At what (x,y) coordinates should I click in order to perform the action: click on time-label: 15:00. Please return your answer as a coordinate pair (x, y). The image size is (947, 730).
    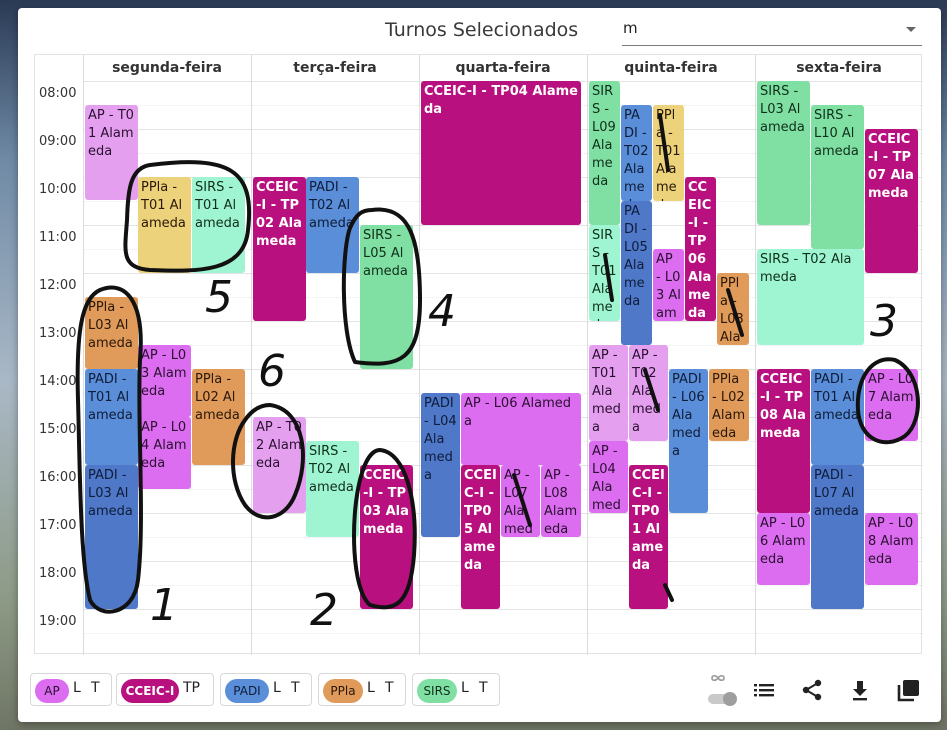
    Looking at the image, I should click on (58, 429).